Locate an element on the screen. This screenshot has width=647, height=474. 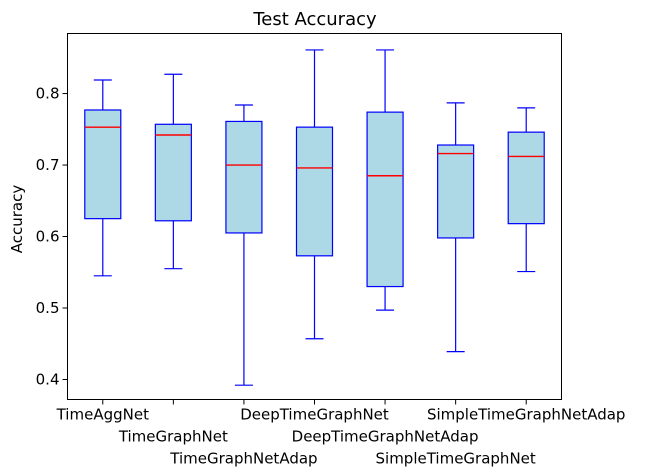
x-tick-label: TimeAggNet is located at coordinates (102, 415).